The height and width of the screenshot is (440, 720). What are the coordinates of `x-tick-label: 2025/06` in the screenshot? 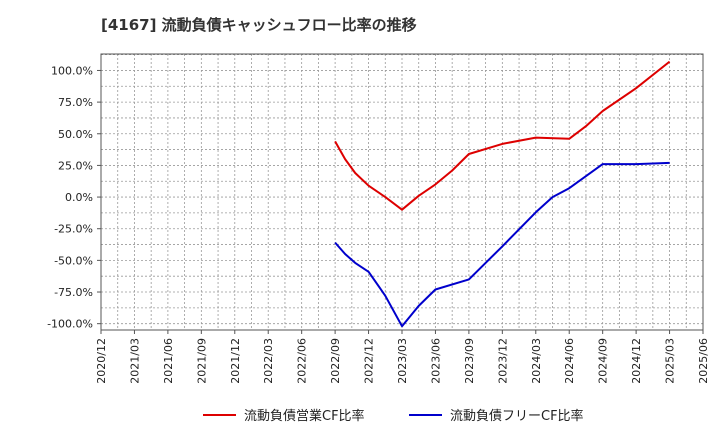 It's located at (703, 361).